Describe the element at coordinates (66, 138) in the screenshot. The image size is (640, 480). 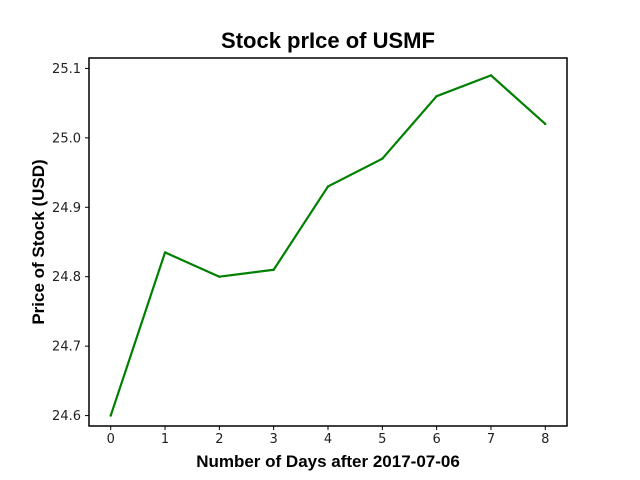
I see `y-tick-label: 25.0` at that location.